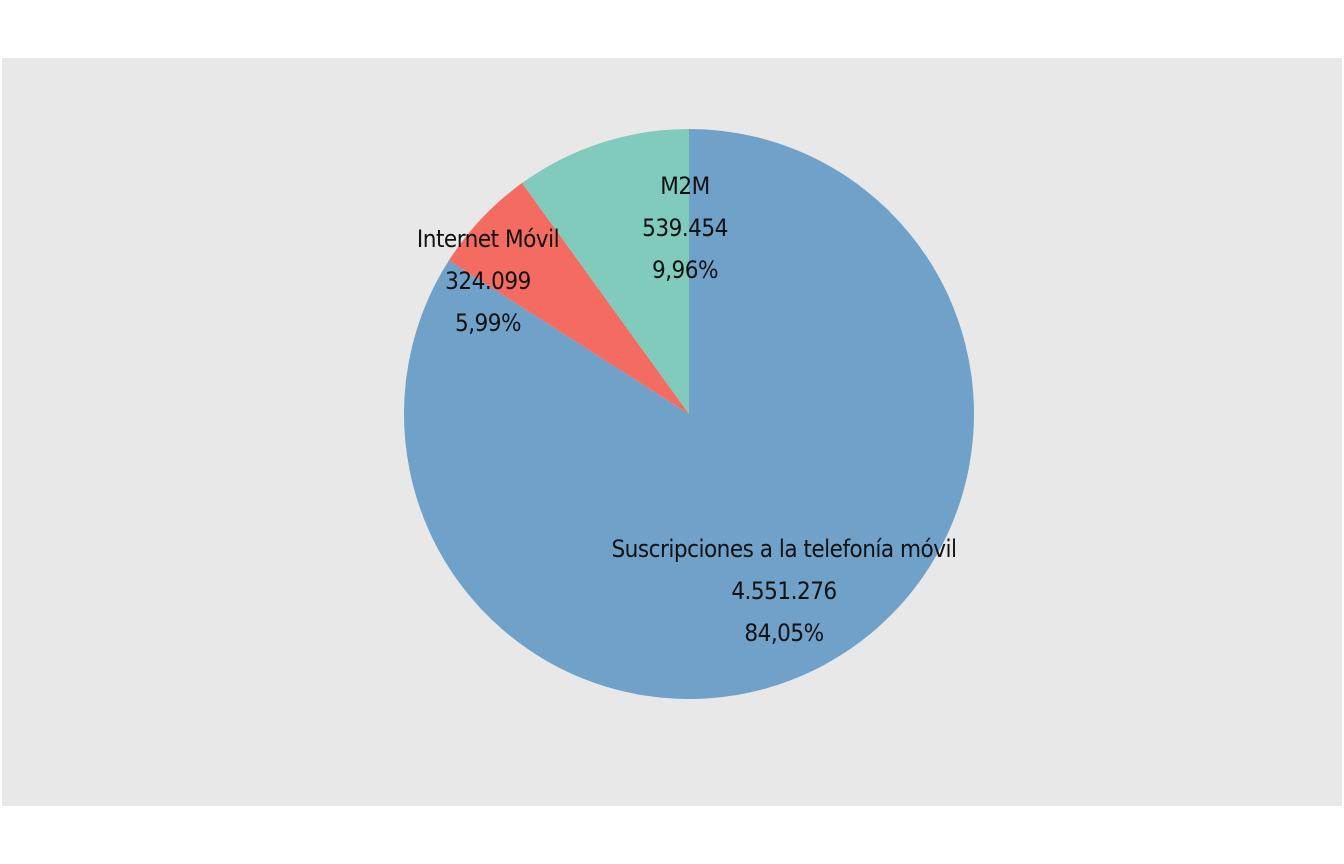 The image size is (1344, 864). I want to click on slice-label-m2m: M2M, so click(685, 186).